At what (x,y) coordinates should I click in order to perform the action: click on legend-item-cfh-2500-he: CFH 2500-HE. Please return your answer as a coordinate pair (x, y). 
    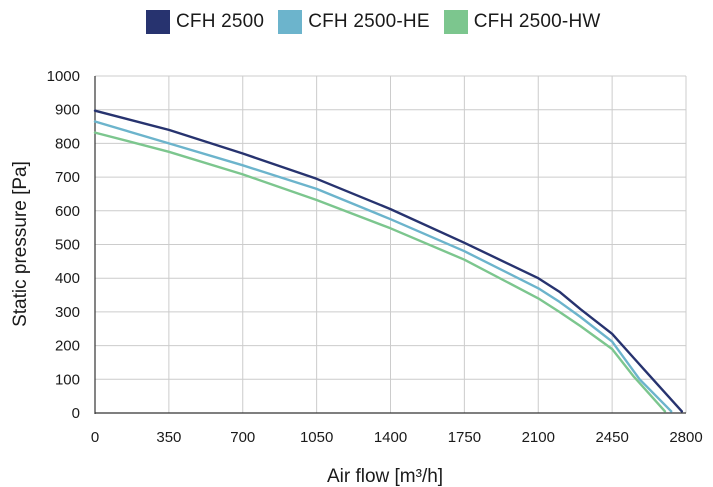
    Looking at the image, I should click on (354, 22).